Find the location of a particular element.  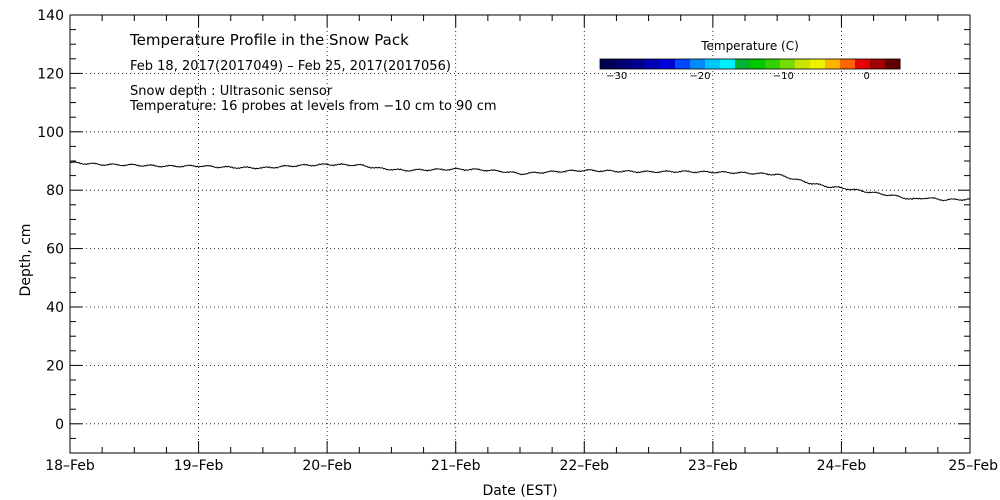

colorbar-tick-label: 0 is located at coordinates (866, 76).